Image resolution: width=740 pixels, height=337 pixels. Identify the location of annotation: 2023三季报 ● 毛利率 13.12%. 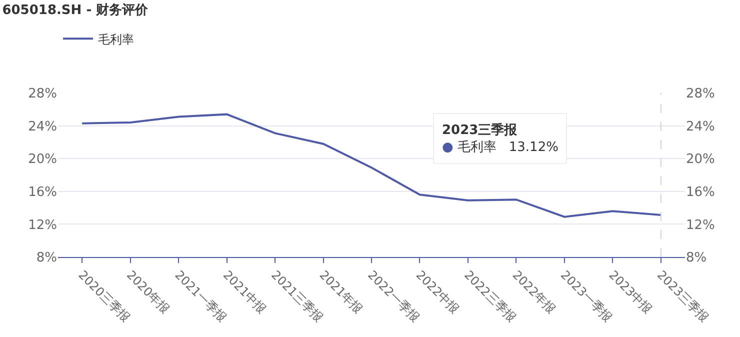
(500, 138).